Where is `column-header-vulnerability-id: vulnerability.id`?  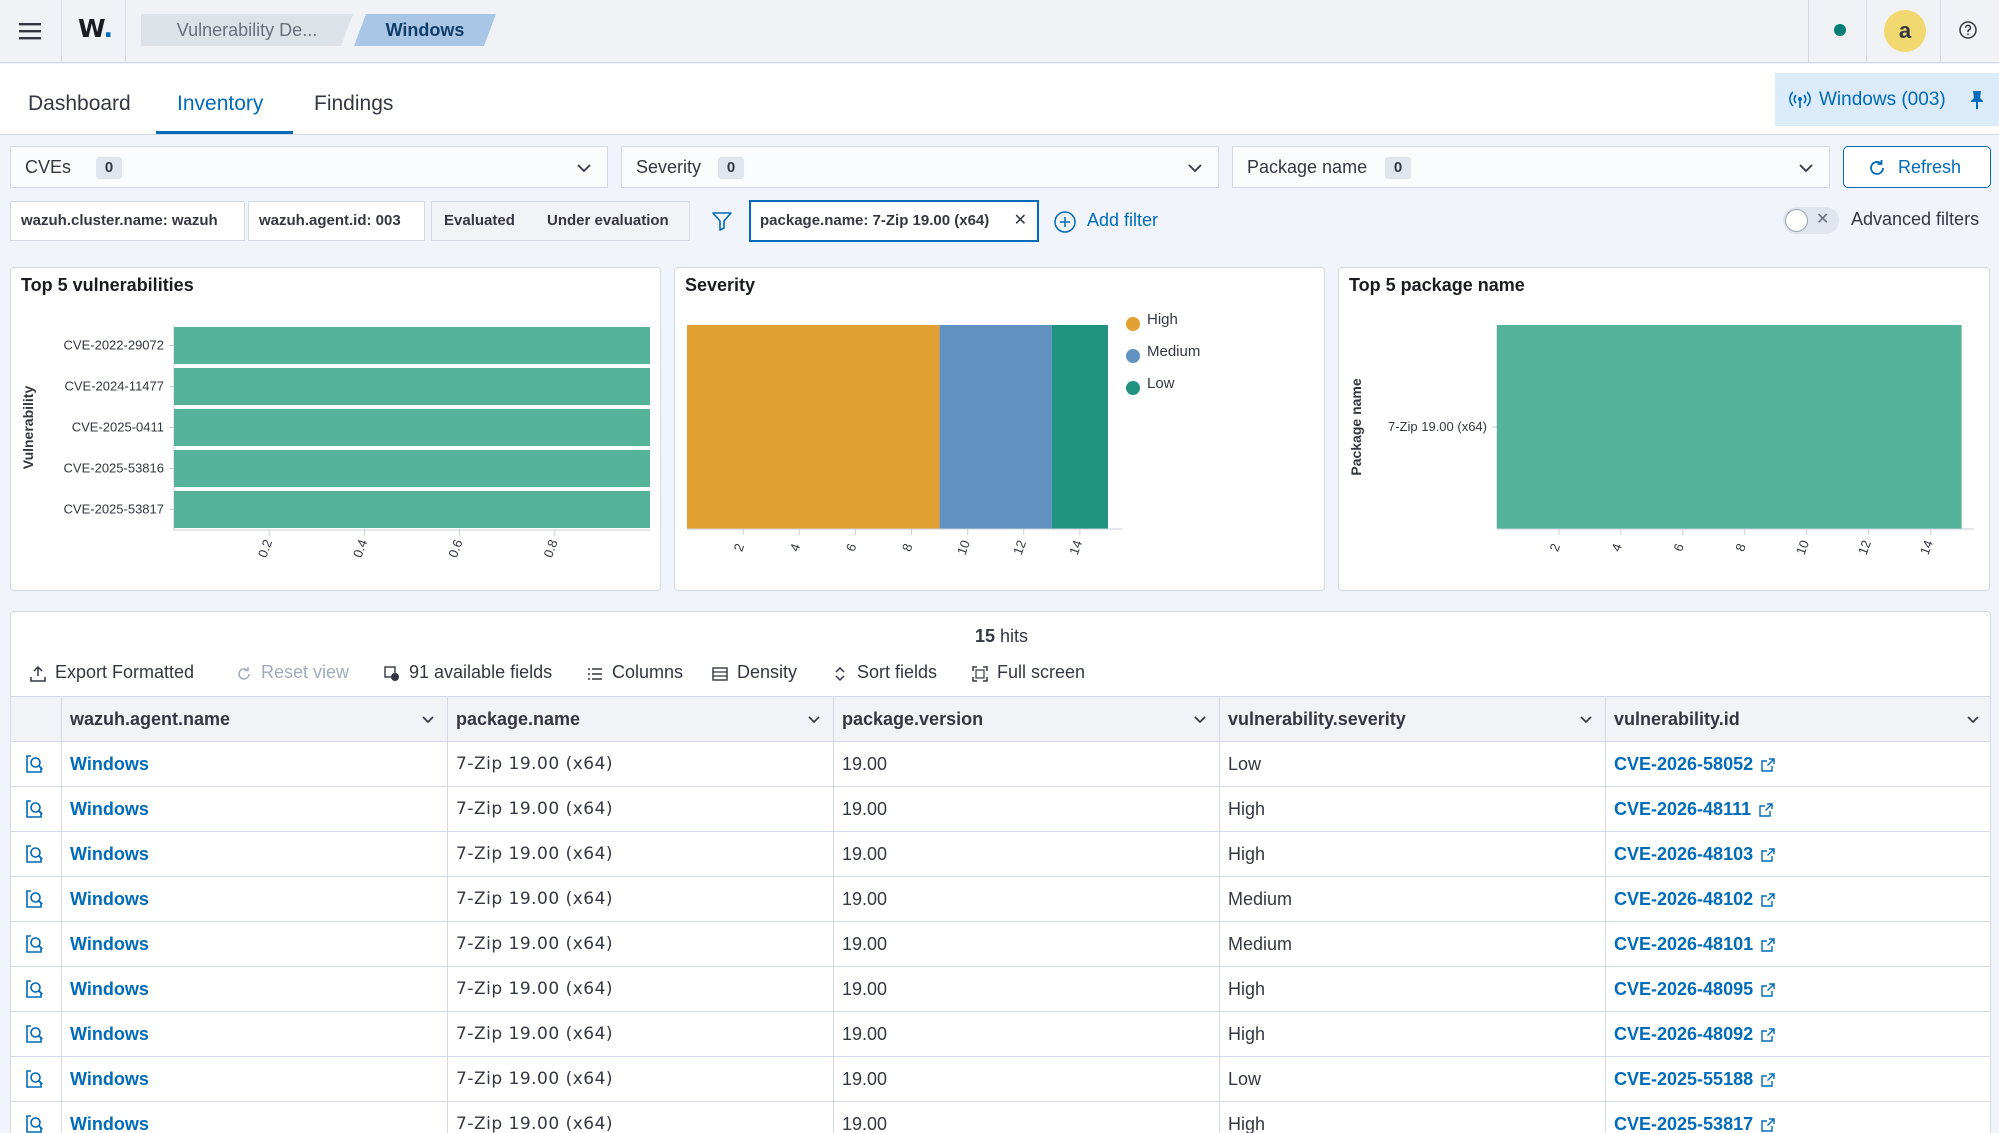 column-header-vulnerability-id: vulnerability.id is located at coordinates (1798, 720).